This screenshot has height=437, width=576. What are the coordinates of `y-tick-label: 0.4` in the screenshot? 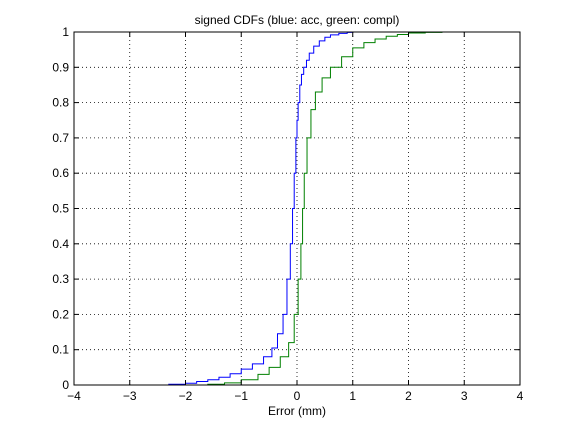 It's located at (60, 244).